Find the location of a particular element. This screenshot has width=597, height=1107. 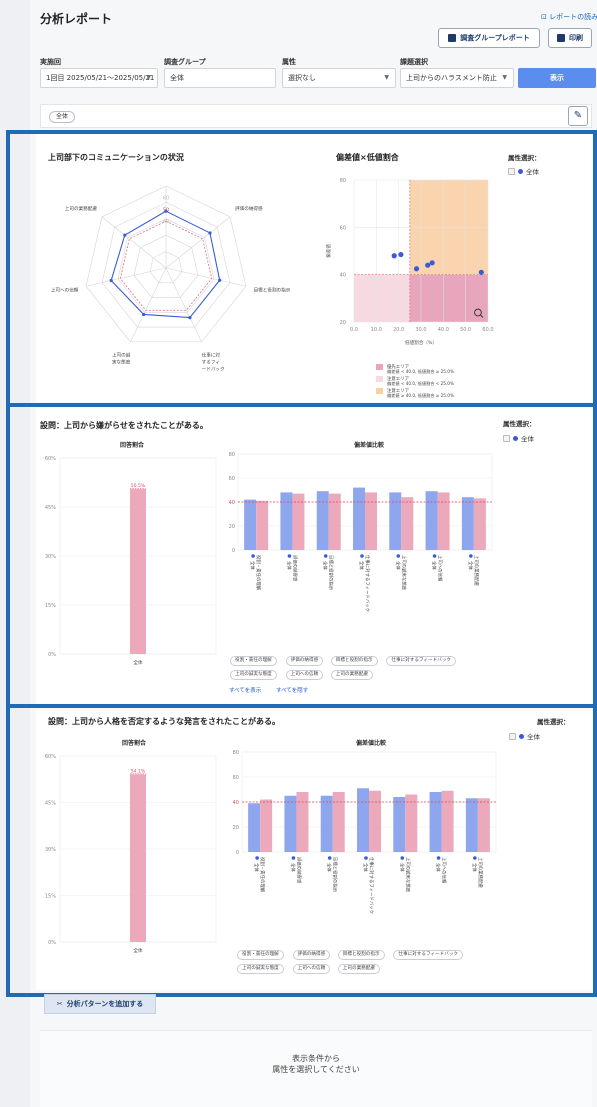

report-guide-link: ⊡ レポートの読み方 is located at coordinates (569, 17).